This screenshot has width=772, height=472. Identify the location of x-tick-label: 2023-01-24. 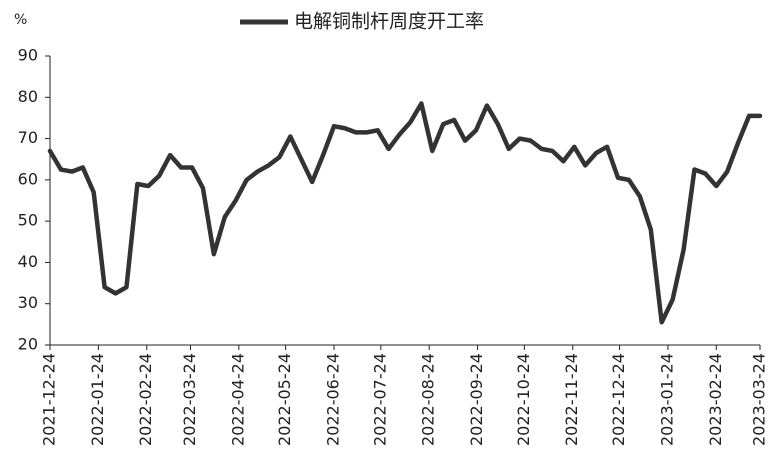
(666, 399).